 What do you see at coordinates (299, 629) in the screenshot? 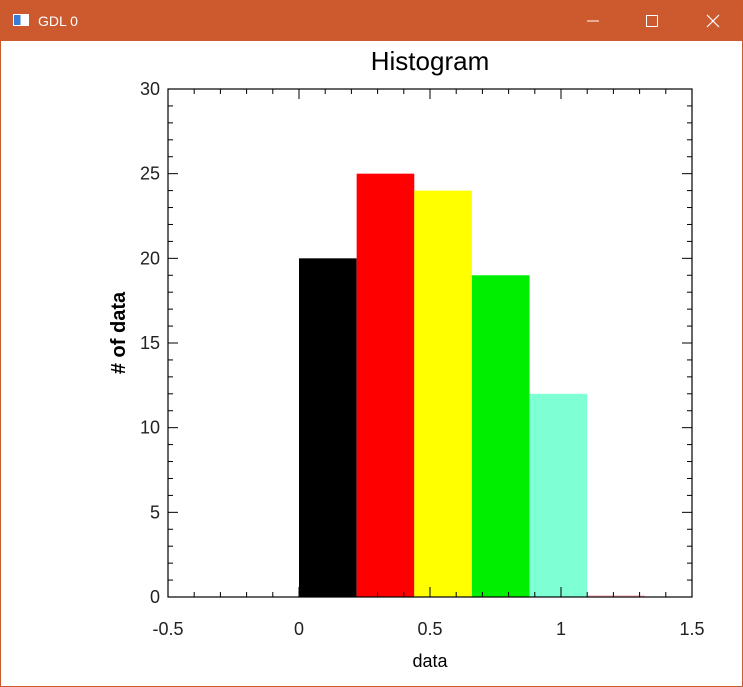
I see `x-tick-label: 0` at bounding box center [299, 629].